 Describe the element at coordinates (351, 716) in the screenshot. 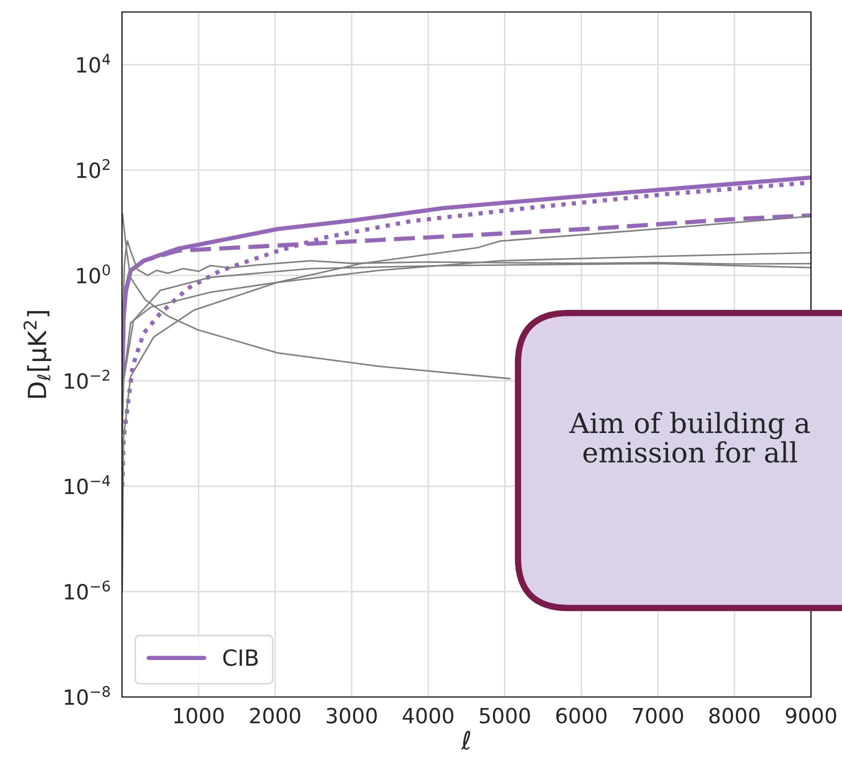

I see `x-tick-label: 3000` at that location.